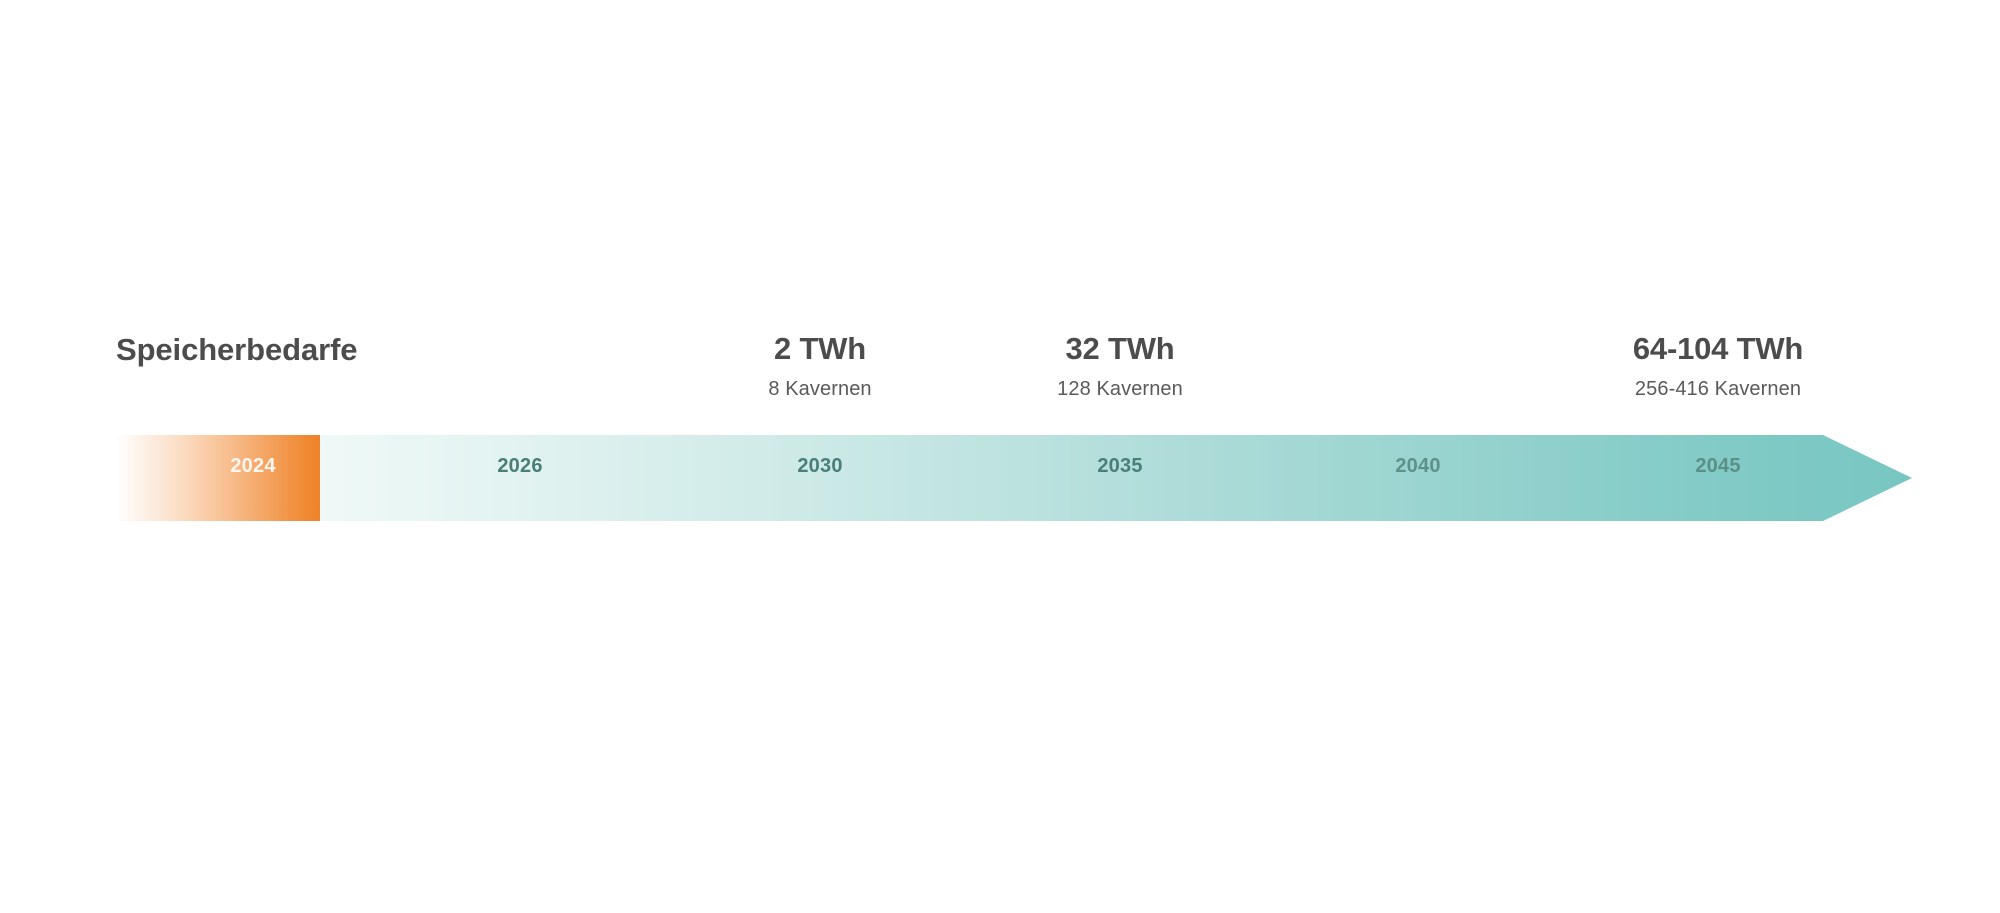  I want to click on milestone-2030: 2 TWh 8 Kavernen, so click(819, 366).